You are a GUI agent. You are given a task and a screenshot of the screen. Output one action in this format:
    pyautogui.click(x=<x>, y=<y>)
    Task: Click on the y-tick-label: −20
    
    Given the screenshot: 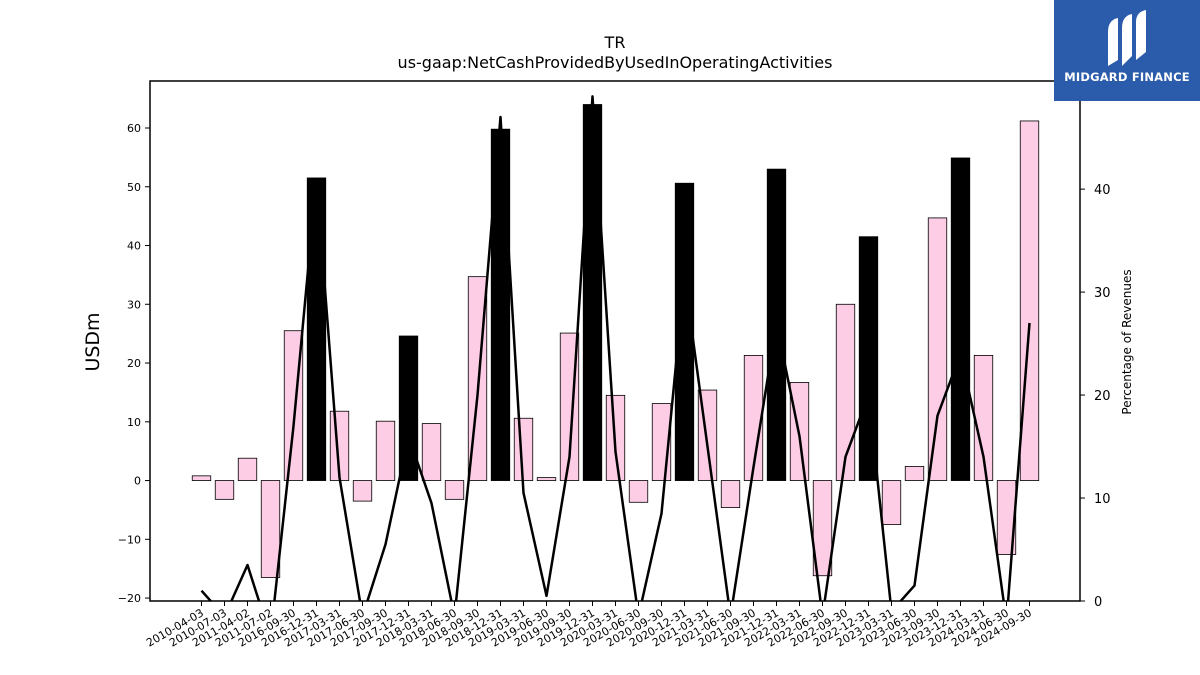 What is the action you would take?
    pyautogui.click(x=129, y=598)
    